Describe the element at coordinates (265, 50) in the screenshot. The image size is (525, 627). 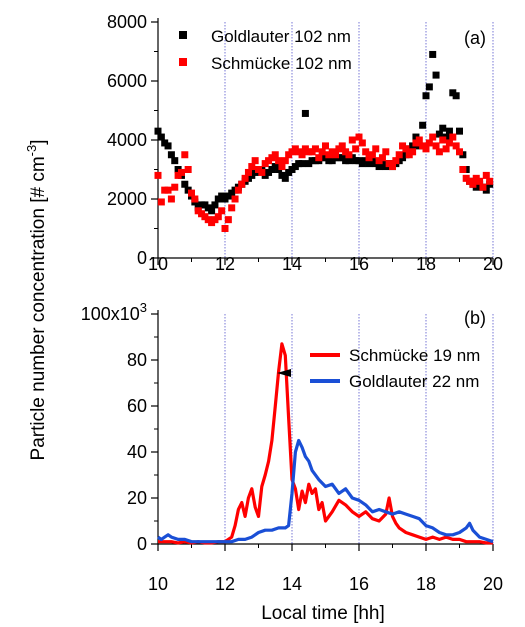
I see `panel-a-legend: Goldlauter 102 nm Schmücke 102 nm` at that location.